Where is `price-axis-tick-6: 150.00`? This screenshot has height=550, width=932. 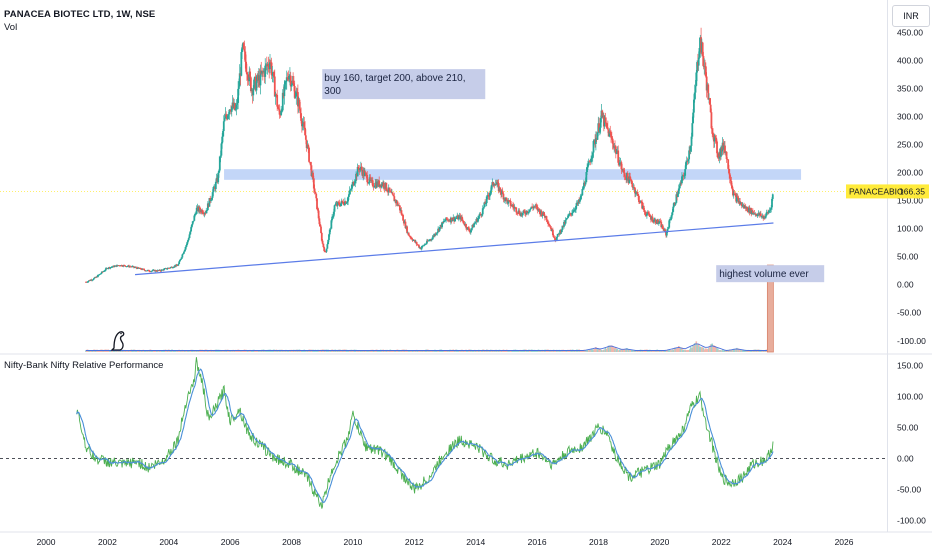
price-axis-tick-6: 150.00 is located at coordinates (910, 201).